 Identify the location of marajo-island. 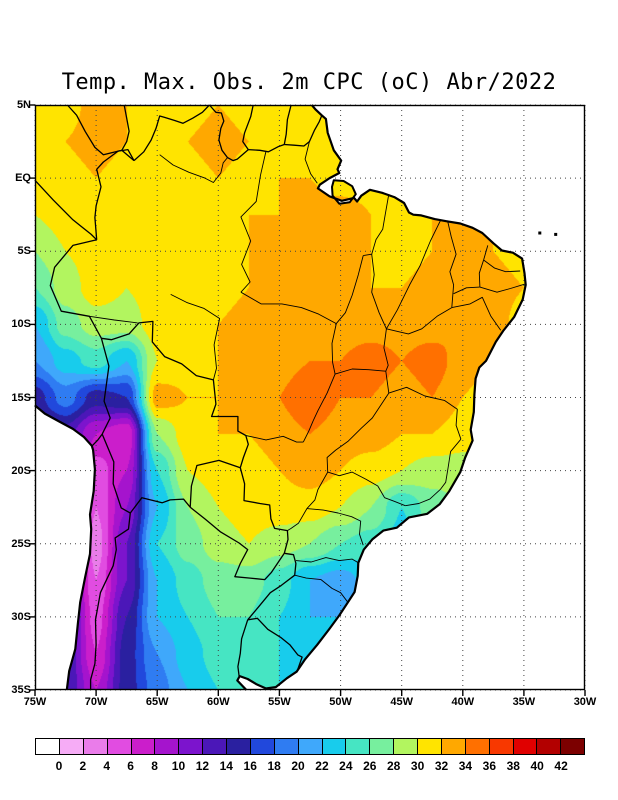
(344, 192).